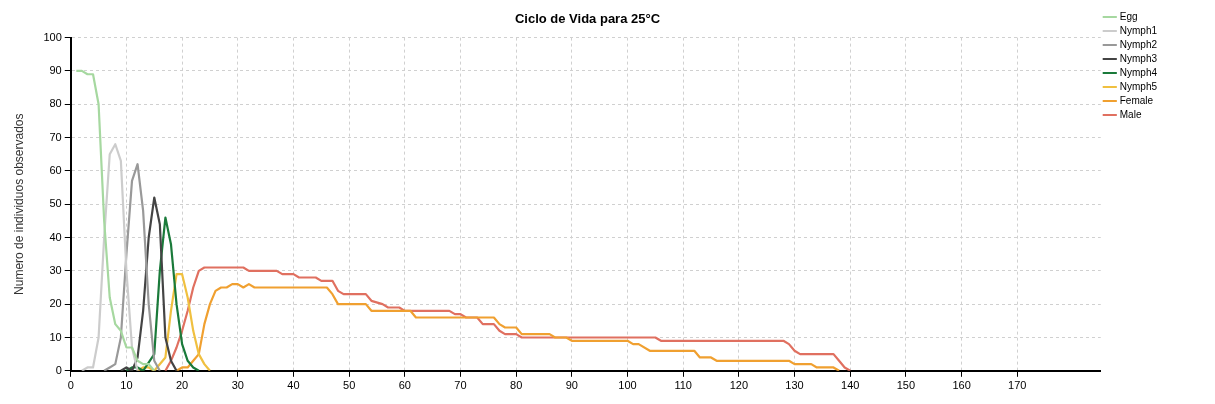 The image size is (1215, 404). I want to click on legend-label: Male, so click(1130, 114).